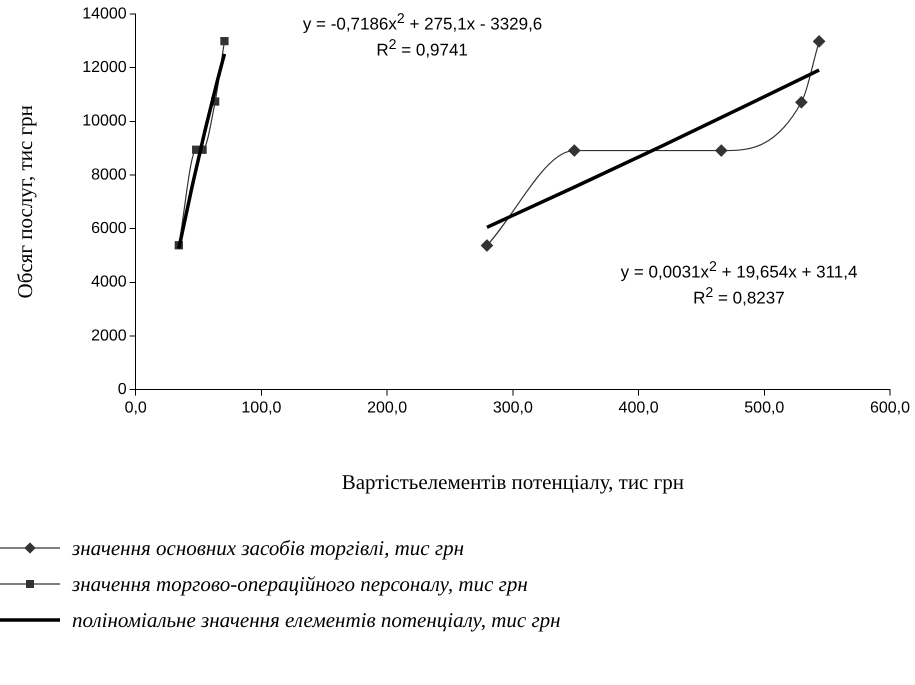 The width and height of the screenshot is (915, 685). I want to click on annotation: y = -0,7186x$^{2}$ + 275,1x - 3329,6, so click(422, 23).